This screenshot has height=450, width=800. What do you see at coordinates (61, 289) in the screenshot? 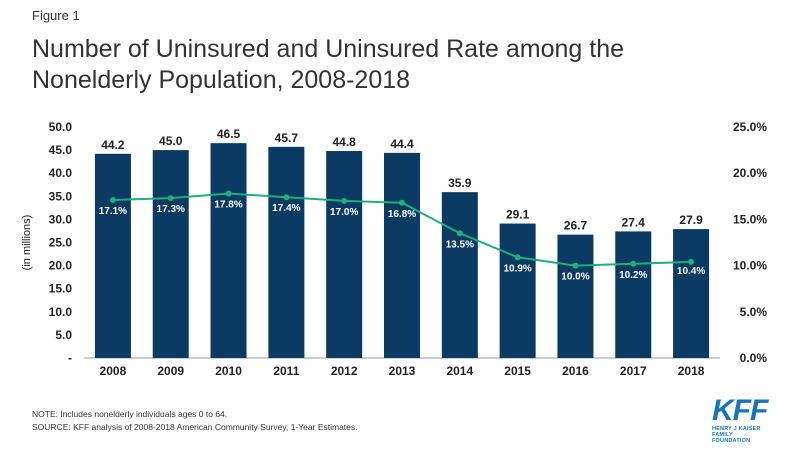
I see `y-tick-label: 15.0` at bounding box center [61, 289].